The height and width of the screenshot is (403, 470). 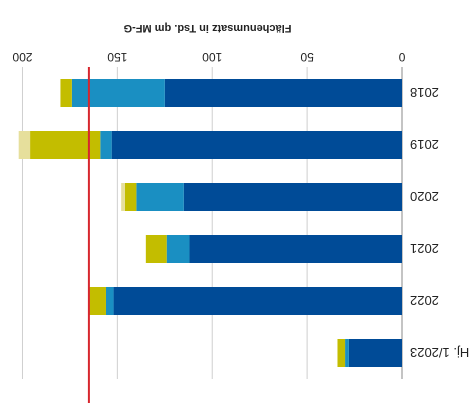 What do you see at coordinates (424, 196) in the screenshot?
I see `category-label-3: 2020` at bounding box center [424, 196].